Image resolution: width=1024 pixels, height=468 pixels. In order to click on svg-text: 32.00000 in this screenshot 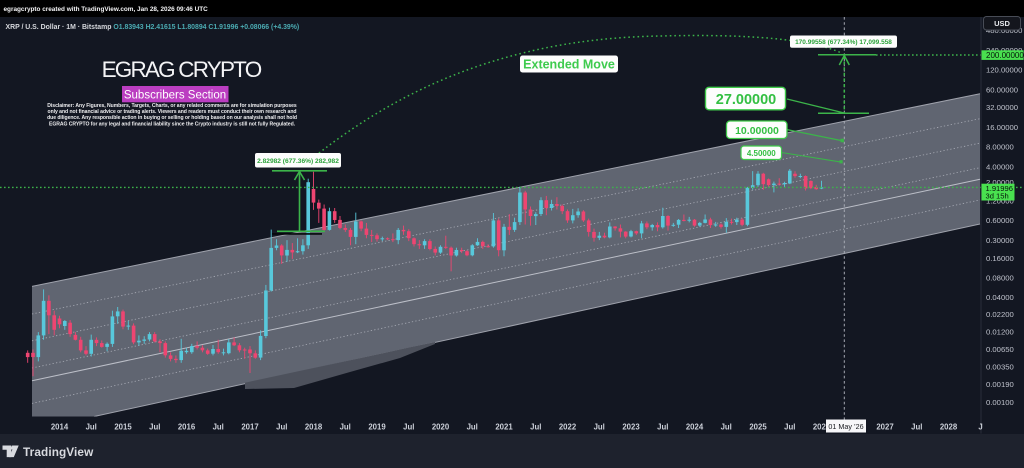, I will do `click(1002, 107)`.